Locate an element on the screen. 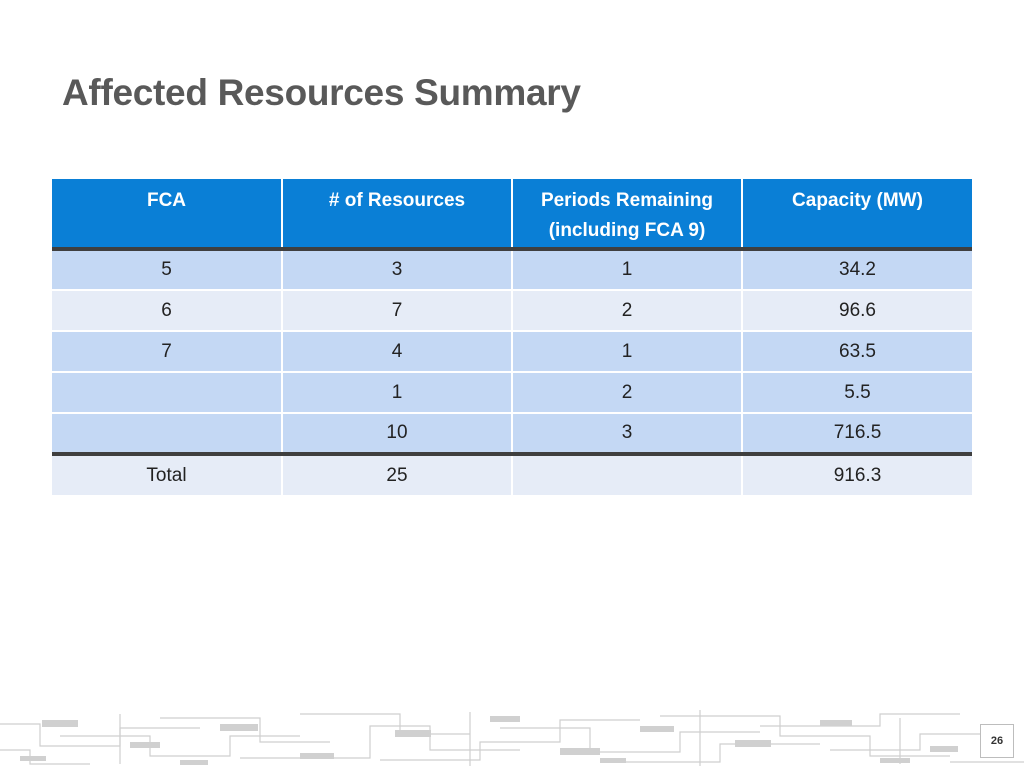 Image resolution: width=1024 pixels, height=768 pixels. table-row: 1 2 5.5 is located at coordinates (512, 392).